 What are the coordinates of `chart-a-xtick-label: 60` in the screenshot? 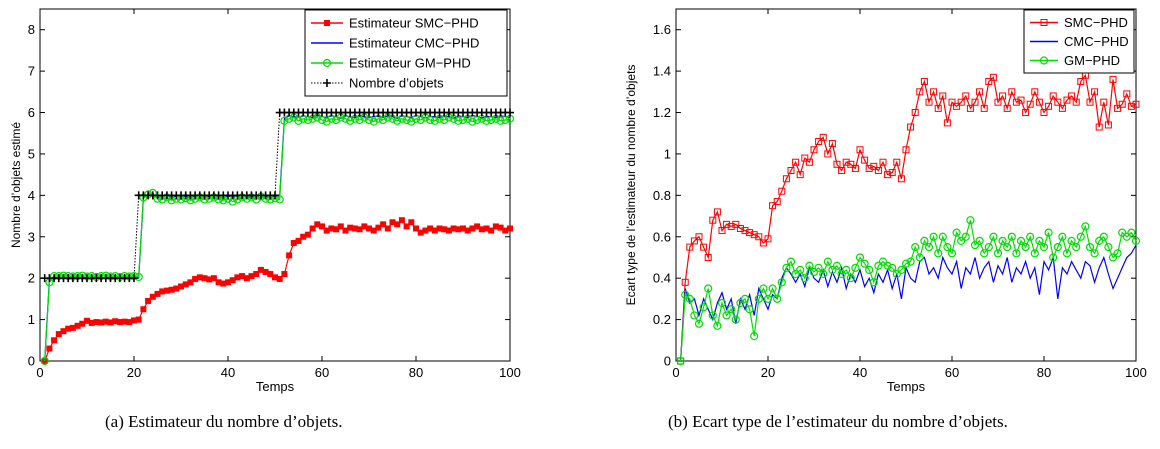 It's located at (322, 372).